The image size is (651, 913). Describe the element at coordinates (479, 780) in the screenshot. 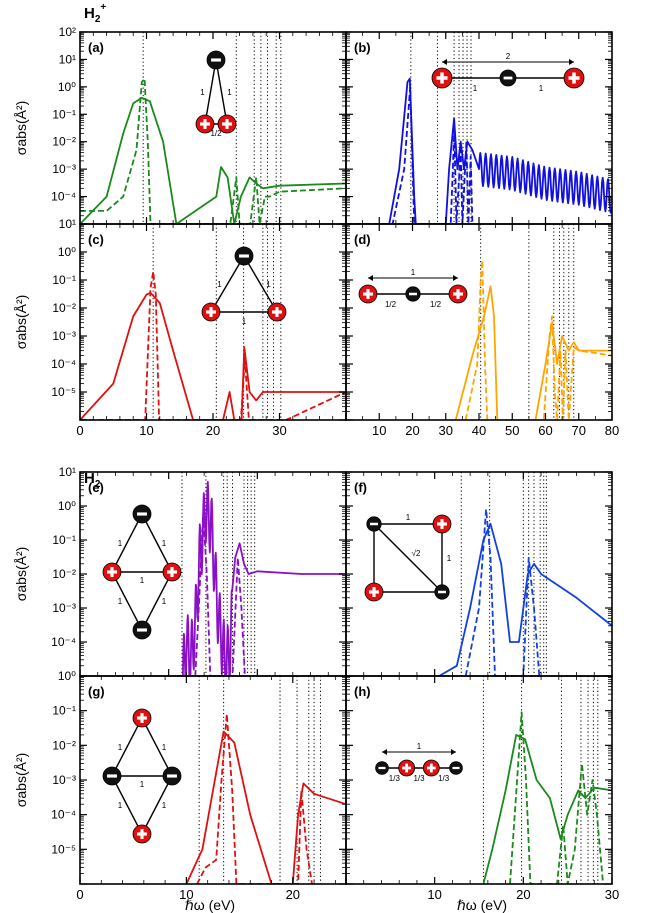

I see `panel-frame-h` at that location.